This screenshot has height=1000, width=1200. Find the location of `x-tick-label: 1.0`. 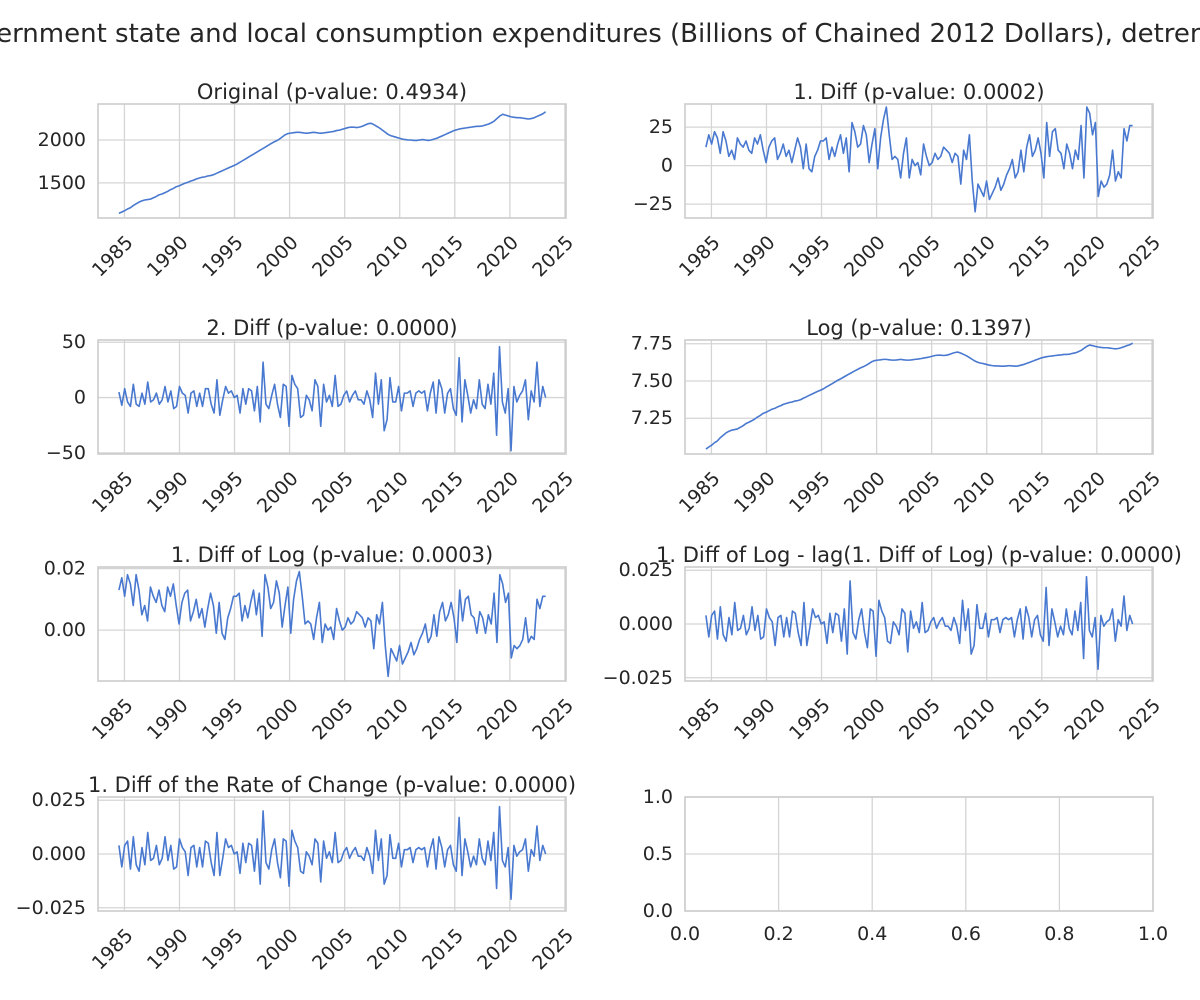

x-tick-label: 1.0 is located at coordinates (1153, 934).